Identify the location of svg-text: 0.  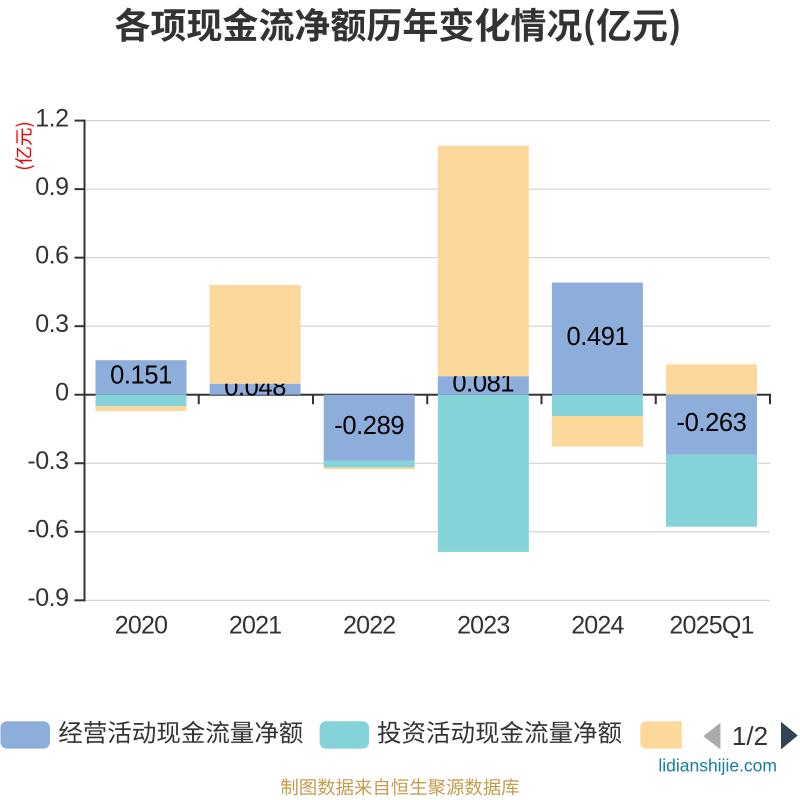
(61, 393).